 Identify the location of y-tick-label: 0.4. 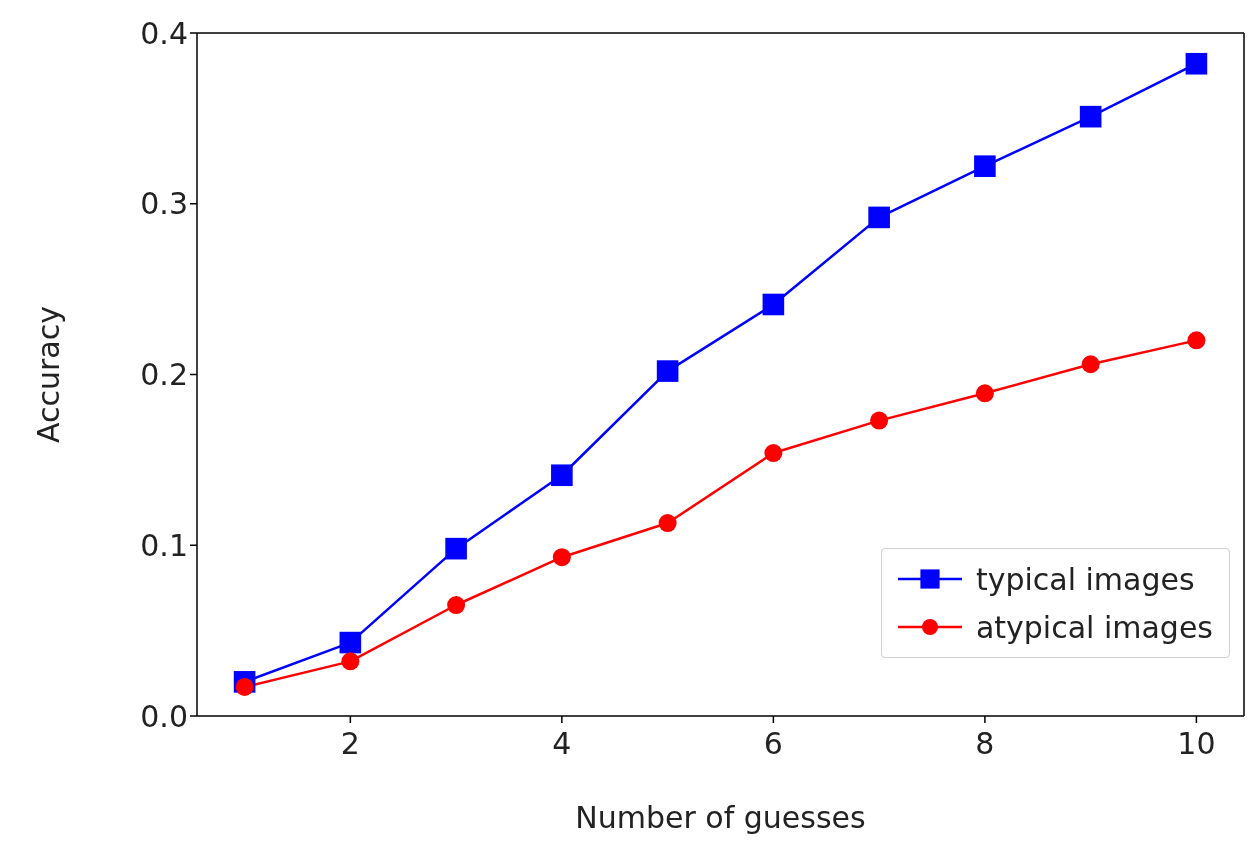
(164, 33).